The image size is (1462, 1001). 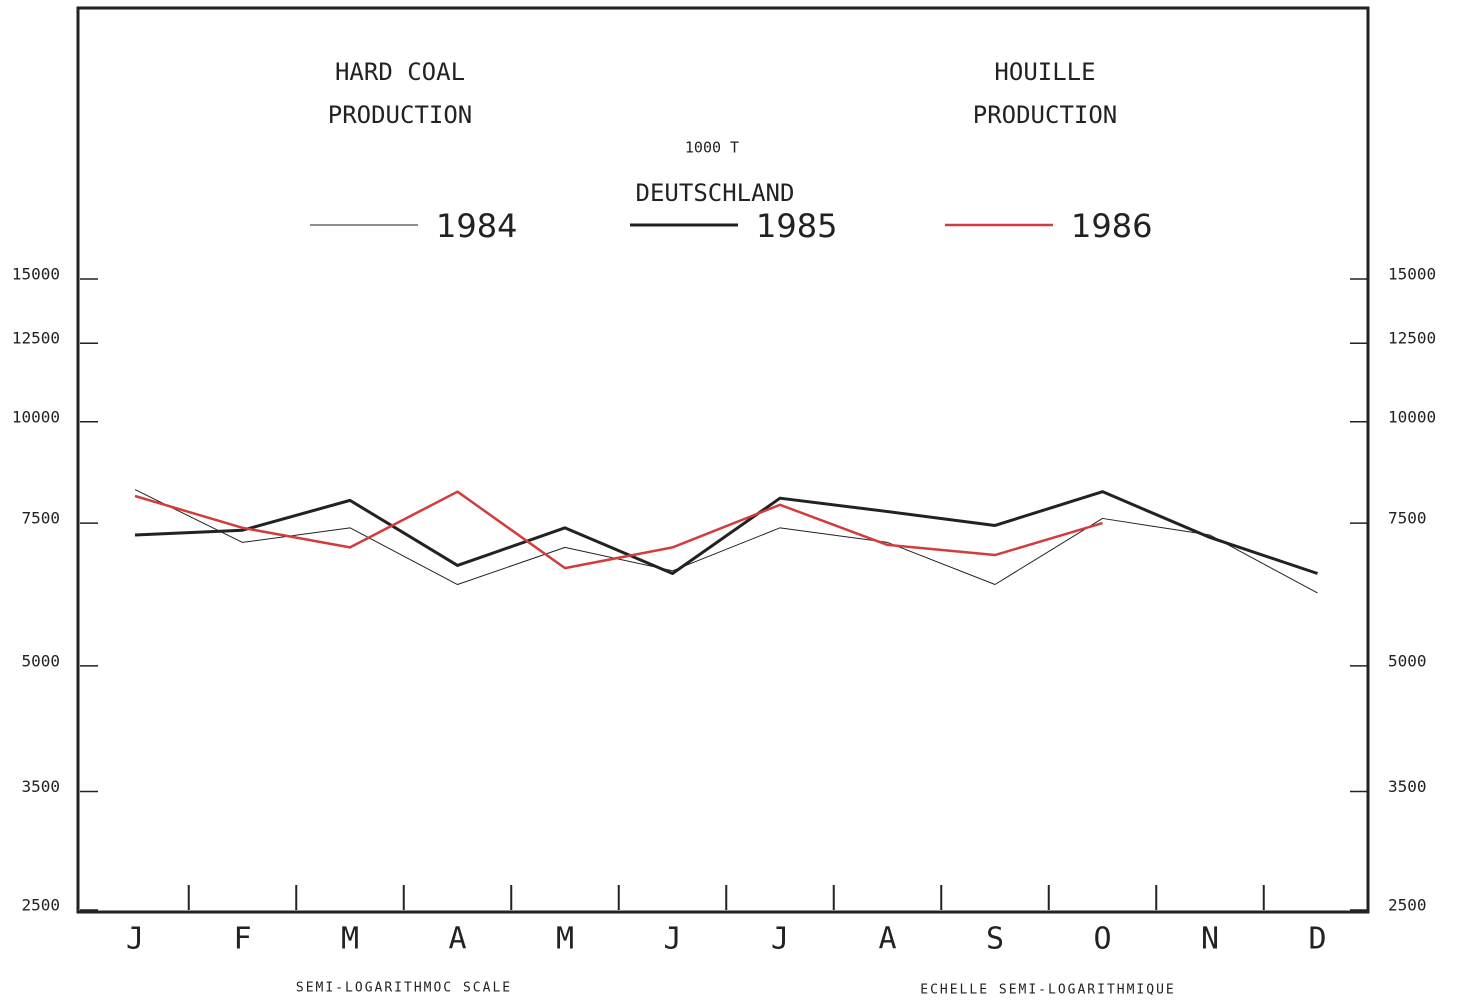 I want to click on x-tick-label: O, so click(x=1102, y=939).